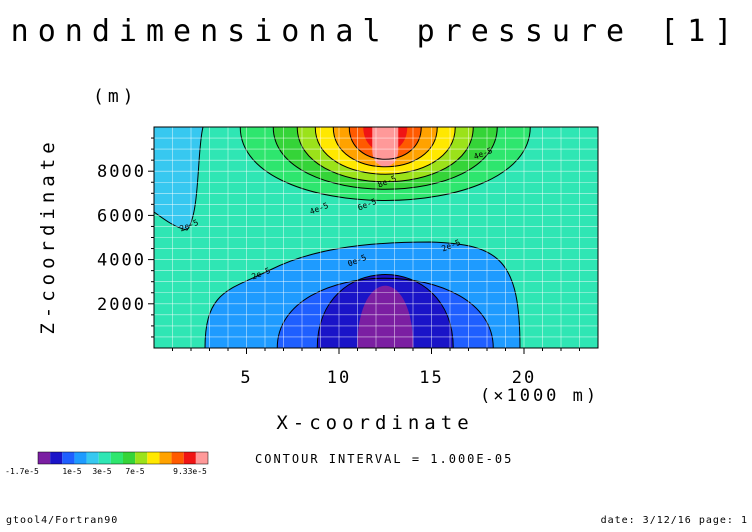 This screenshot has width=752, height=532. Describe the element at coordinates (101, 471) in the screenshot. I see `colorbar-label: 3e-5` at that location.